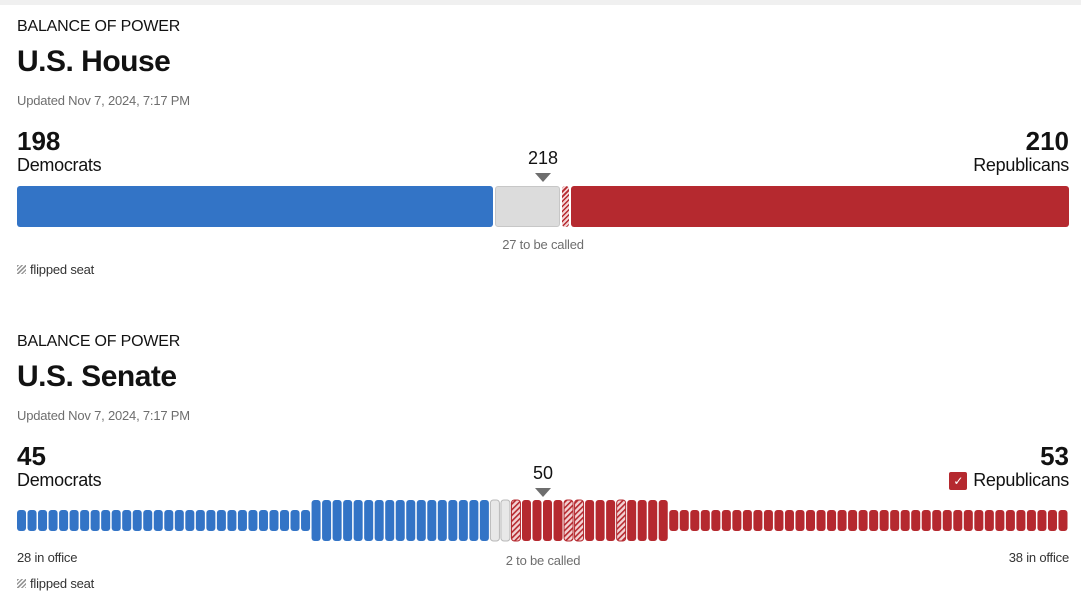  What do you see at coordinates (103, 415) in the screenshot?
I see `senate-updated: Updated Nov 7, 2024, 7:17 PM` at bounding box center [103, 415].